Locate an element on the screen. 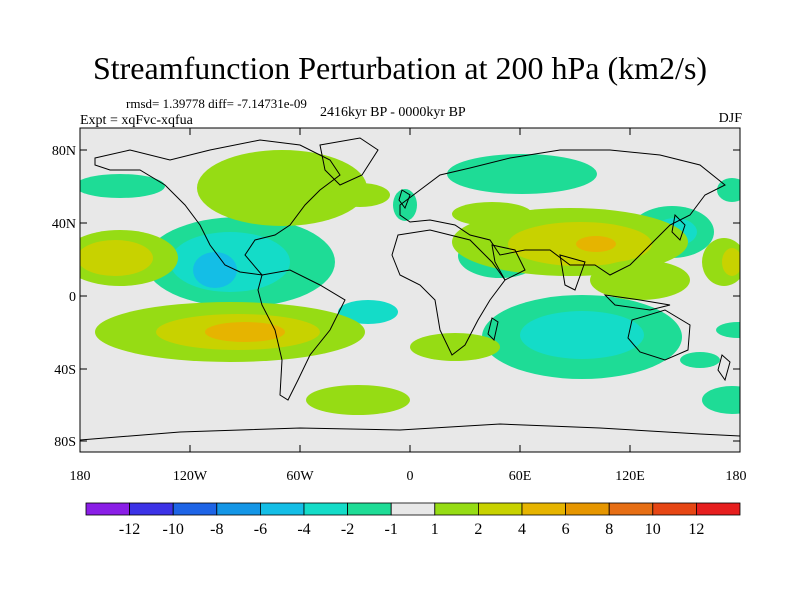  colorbar-label: 6 is located at coordinates (566, 529).